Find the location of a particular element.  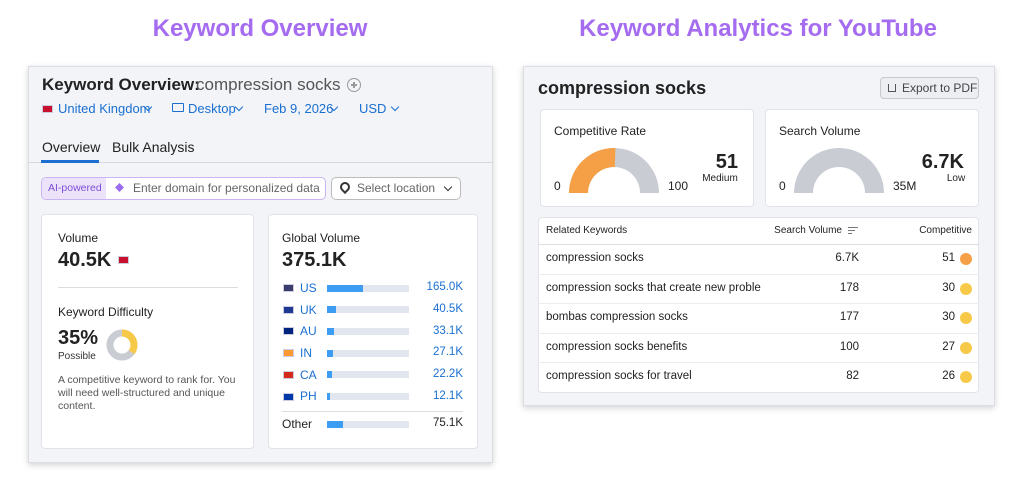

metric-label: Global Volume is located at coordinates (321, 237).